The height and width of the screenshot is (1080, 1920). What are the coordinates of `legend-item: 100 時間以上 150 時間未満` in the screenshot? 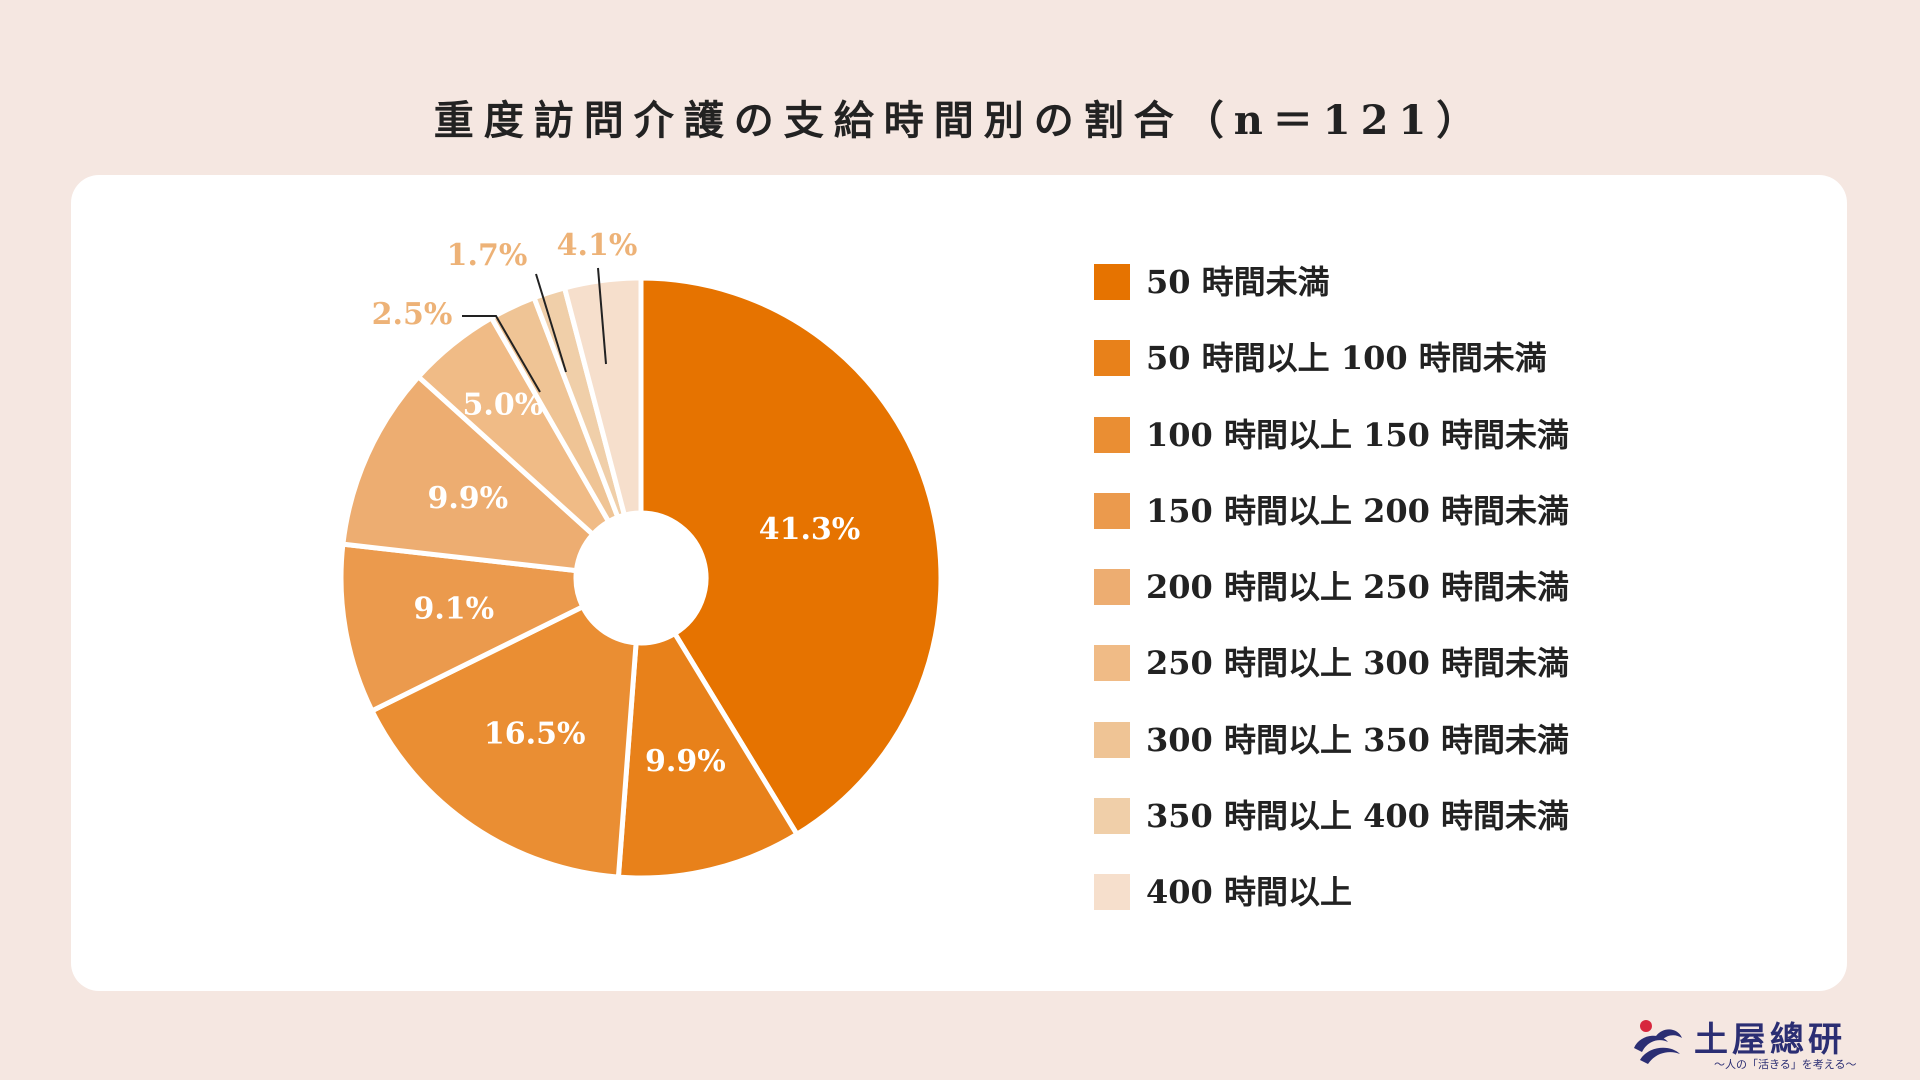 It's located at (1332, 454).